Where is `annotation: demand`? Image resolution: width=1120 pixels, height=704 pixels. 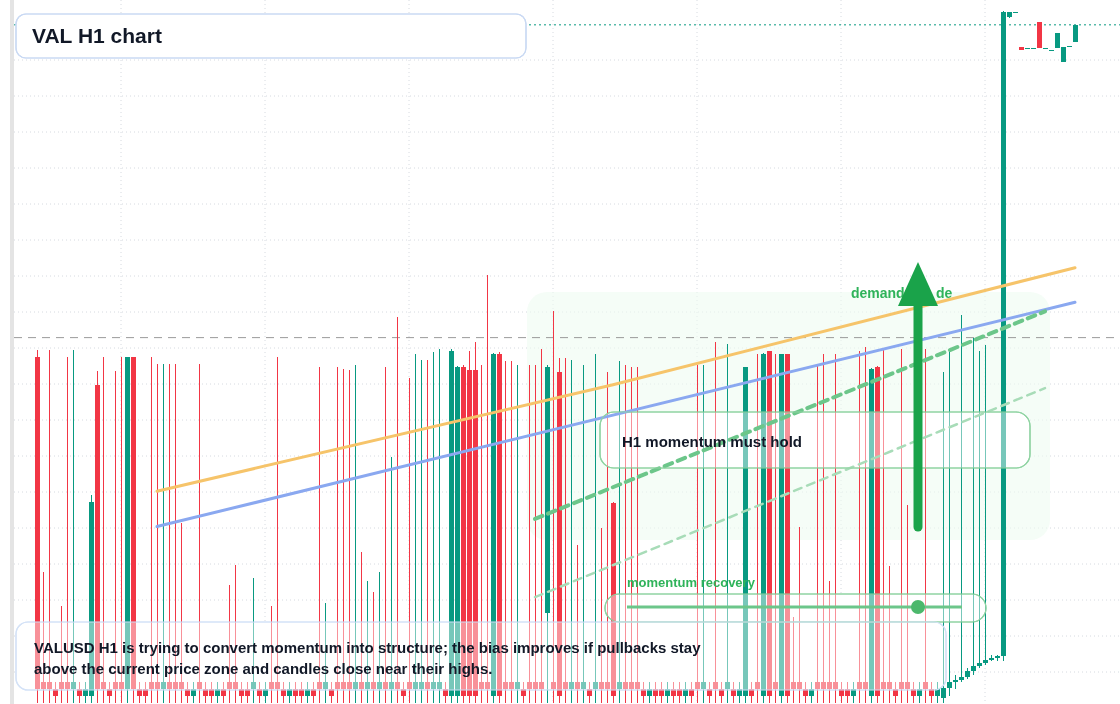
annotation: demand is located at coordinates (878, 293).